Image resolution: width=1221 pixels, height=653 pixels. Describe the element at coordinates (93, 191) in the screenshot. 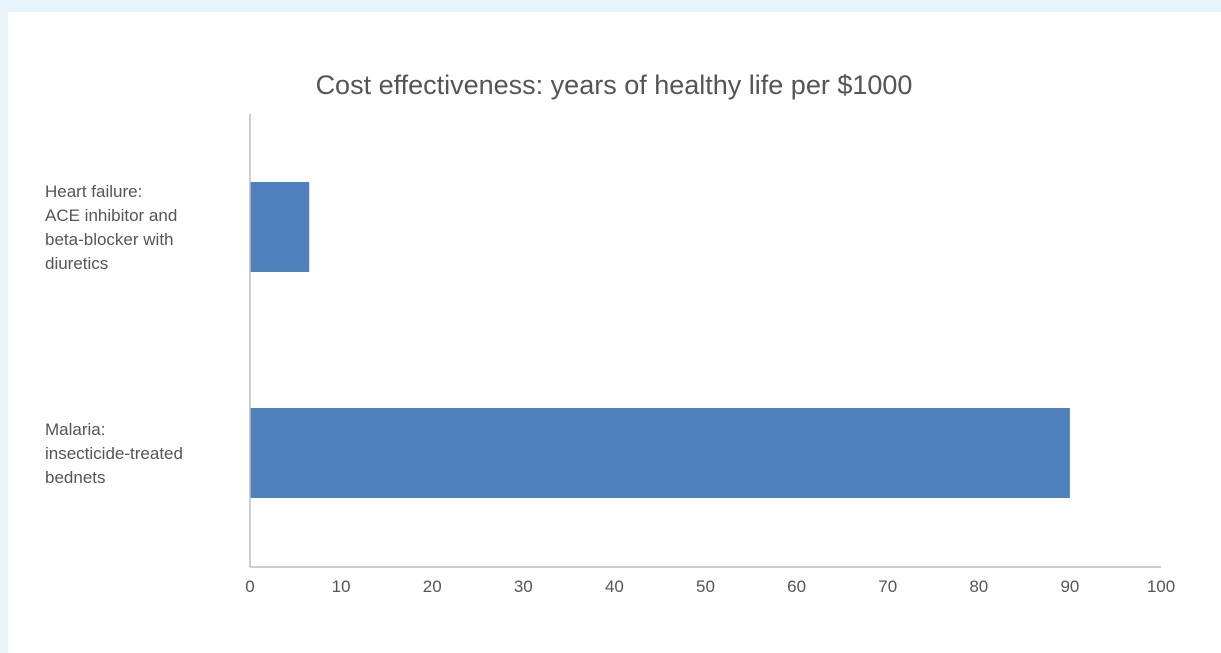

I see `category-label-line: Heart failure:` at that location.